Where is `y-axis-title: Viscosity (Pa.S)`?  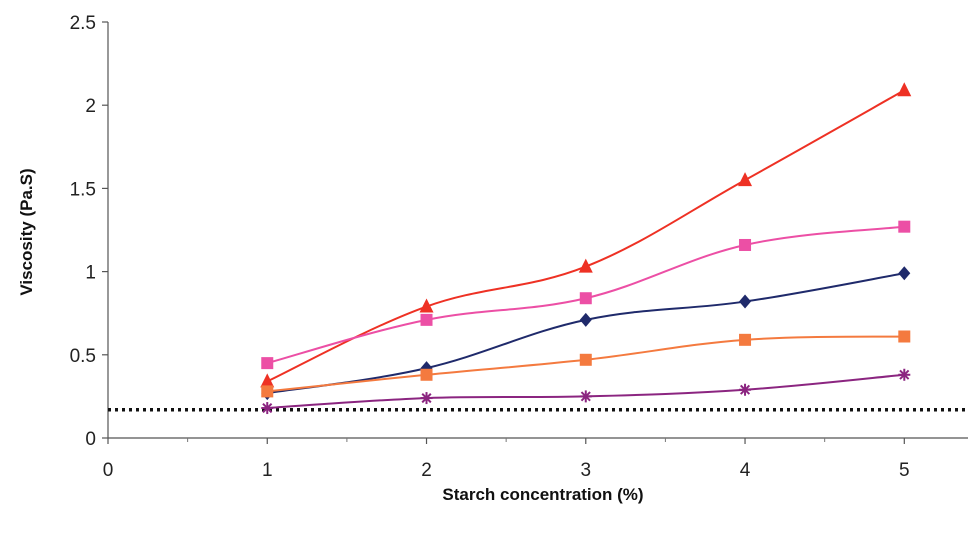
y-axis-title: Viscosity (Pa.S) is located at coordinates (26, 231).